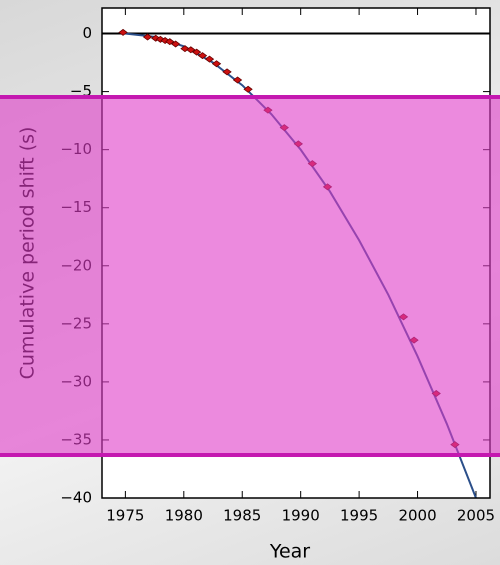 Image resolution: width=500 pixels, height=565 pixels. What do you see at coordinates (76, 498) in the screenshot?
I see `y-tick-label: −40` at bounding box center [76, 498].